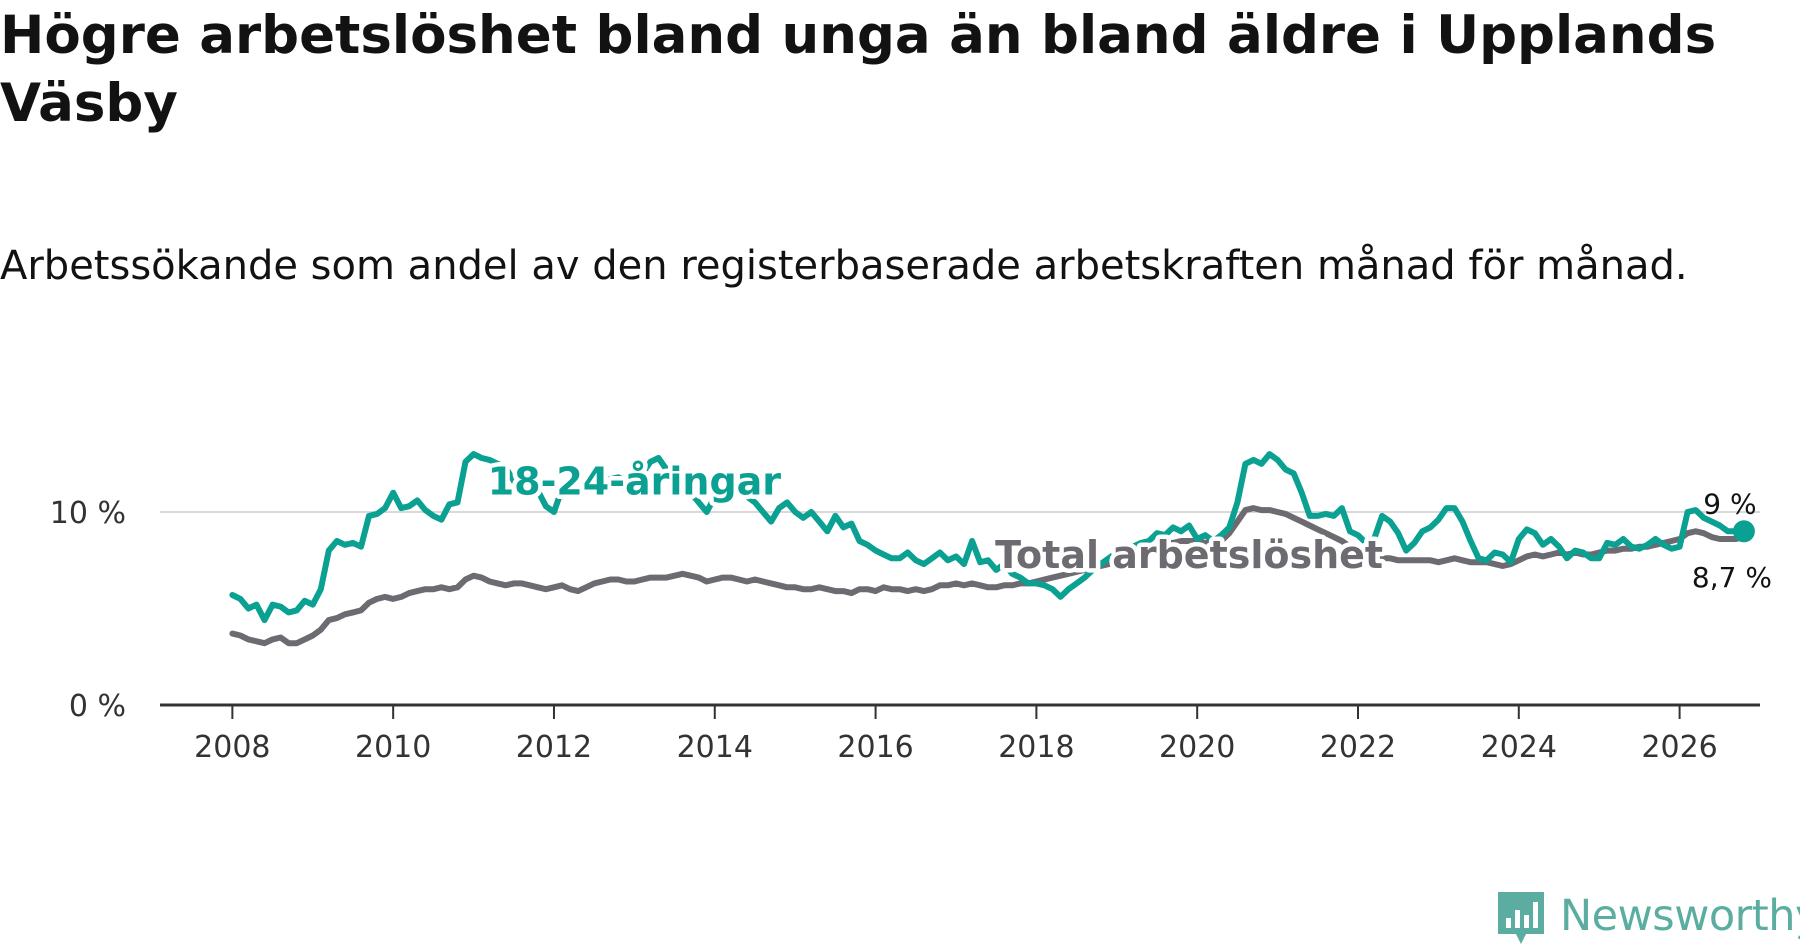 This screenshot has height=952, width=1800. Describe the element at coordinates (88, 513) in the screenshot. I see `y-tick-label: 10 %` at that location.